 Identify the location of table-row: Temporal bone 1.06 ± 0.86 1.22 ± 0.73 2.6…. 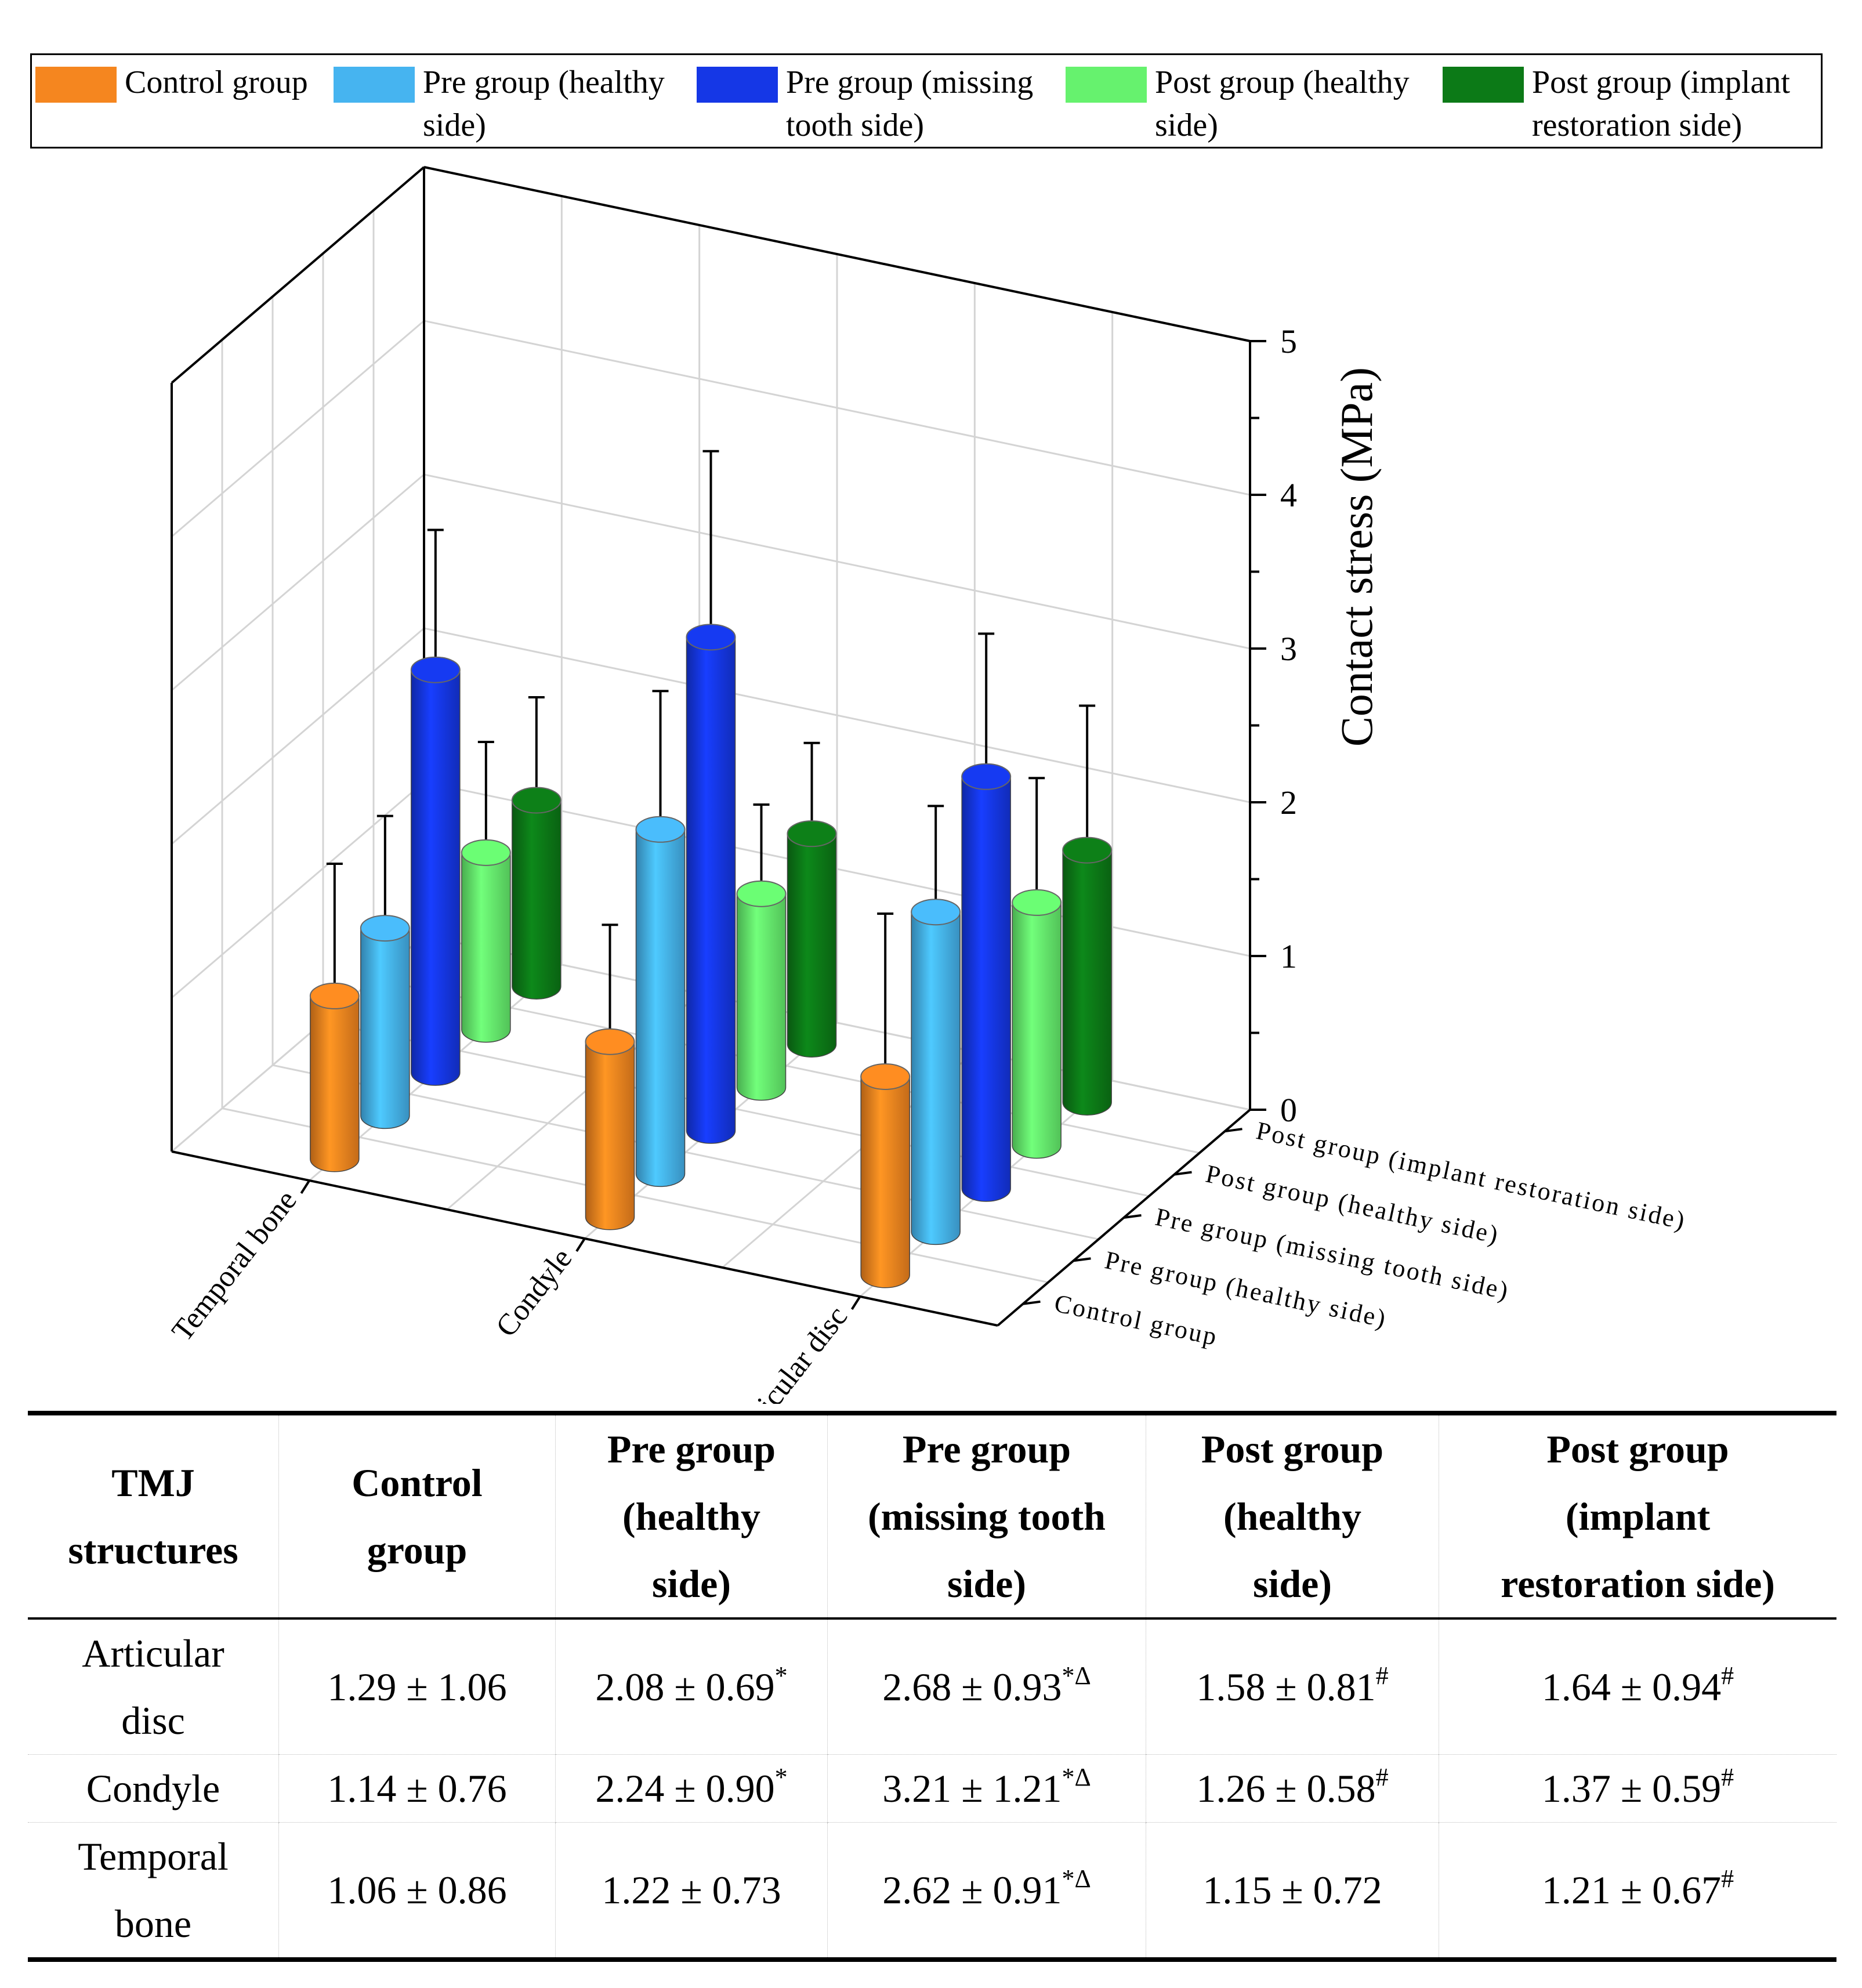
(932, 1891).